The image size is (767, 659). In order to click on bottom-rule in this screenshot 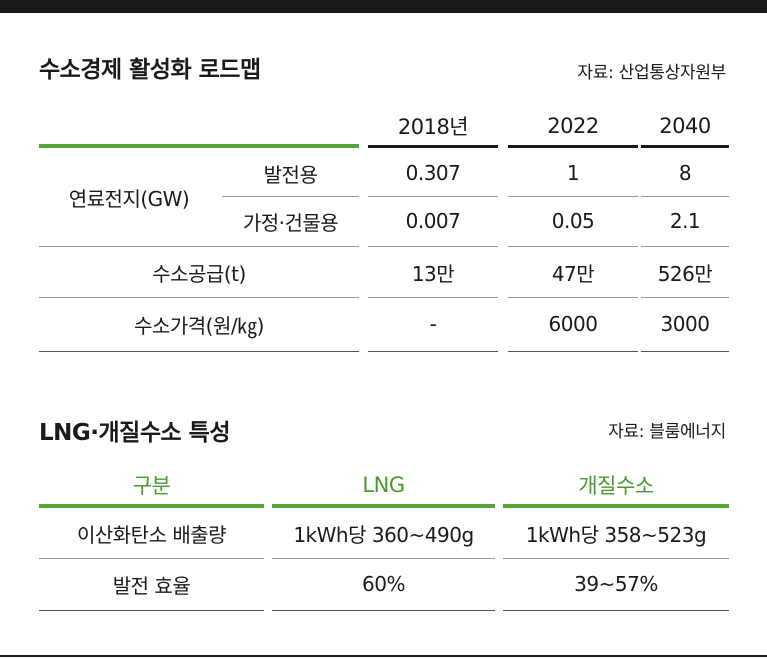, I will do `click(383, 656)`.